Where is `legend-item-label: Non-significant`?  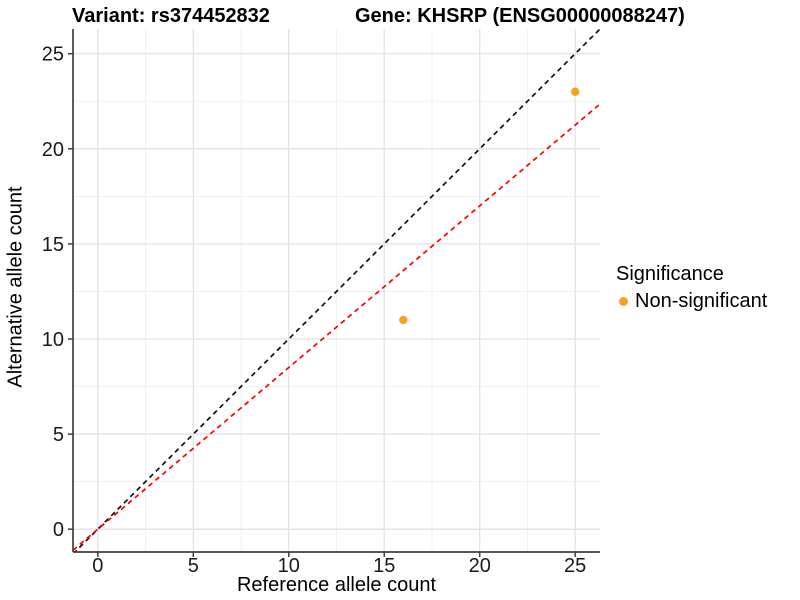 legend-item-label: Non-significant is located at coordinates (701, 301).